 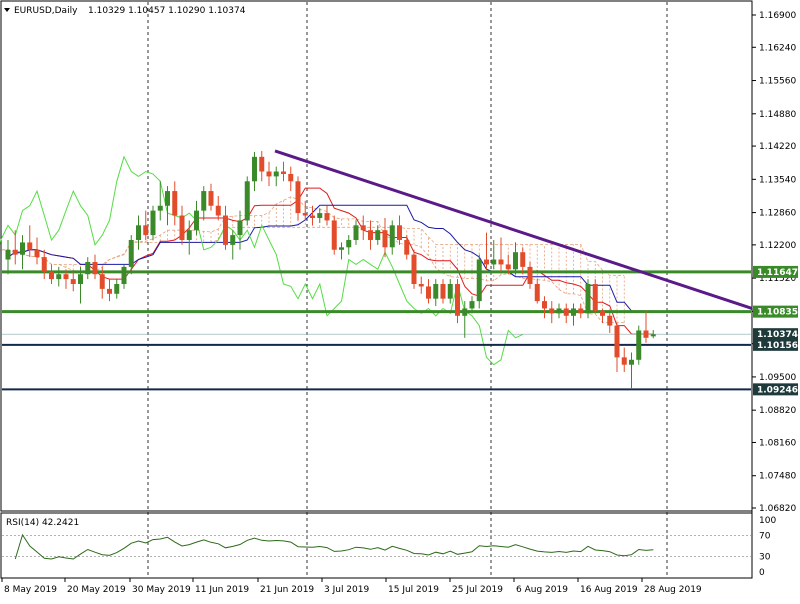 I want to click on price-tick-label: 1.13540, so click(x=777, y=180).